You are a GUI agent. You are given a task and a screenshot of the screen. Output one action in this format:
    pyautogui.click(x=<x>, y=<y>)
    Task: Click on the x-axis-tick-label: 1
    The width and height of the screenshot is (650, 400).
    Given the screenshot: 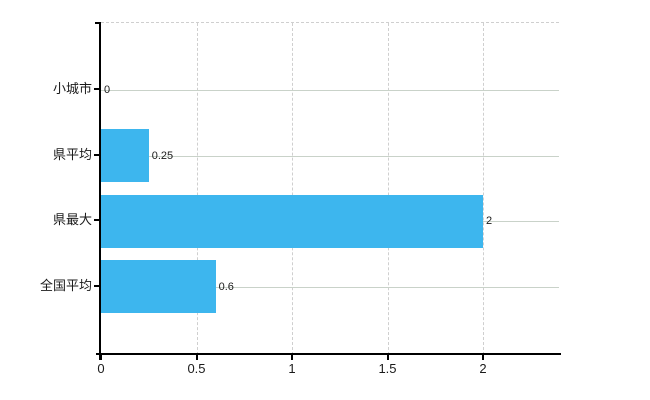 What is the action you would take?
    pyautogui.click(x=292, y=368)
    